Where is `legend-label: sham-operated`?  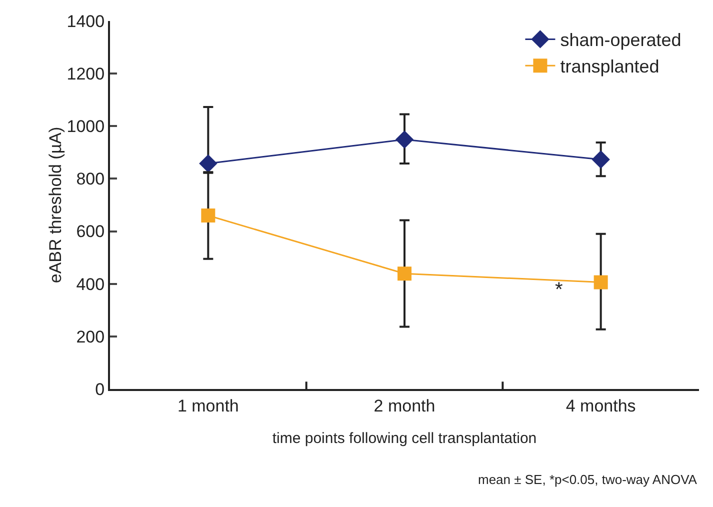 legend-label: sham-operated is located at coordinates (621, 40).